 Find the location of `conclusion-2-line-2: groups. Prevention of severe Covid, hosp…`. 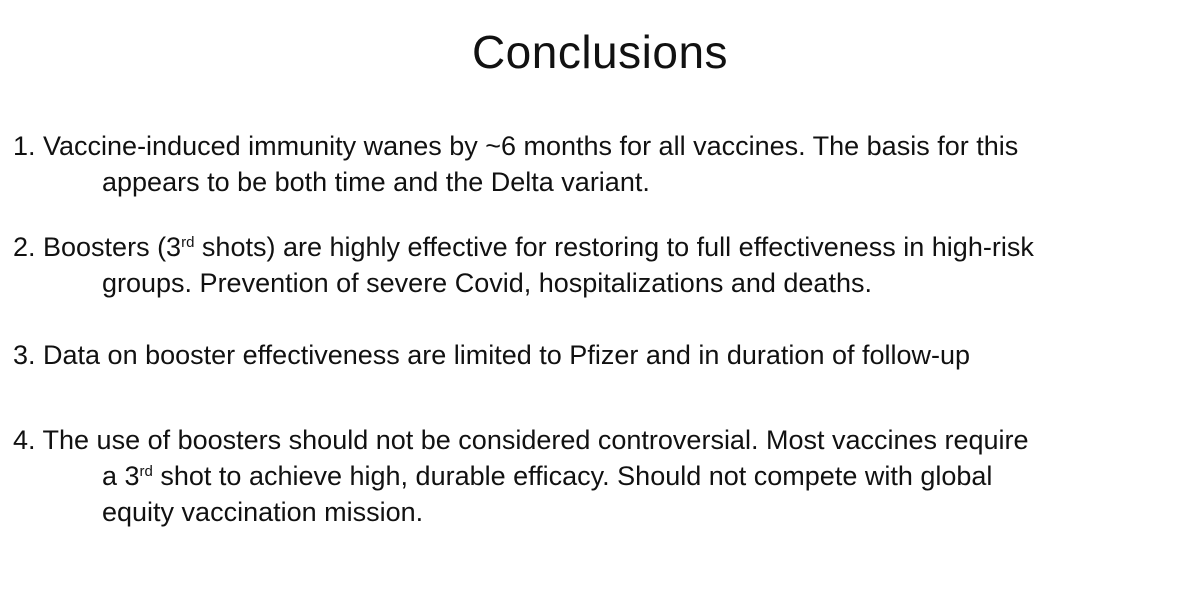

conclusion-2-line-2: groups. Prevention of severe Covid, hosp… is located at coordinates (487, 283).